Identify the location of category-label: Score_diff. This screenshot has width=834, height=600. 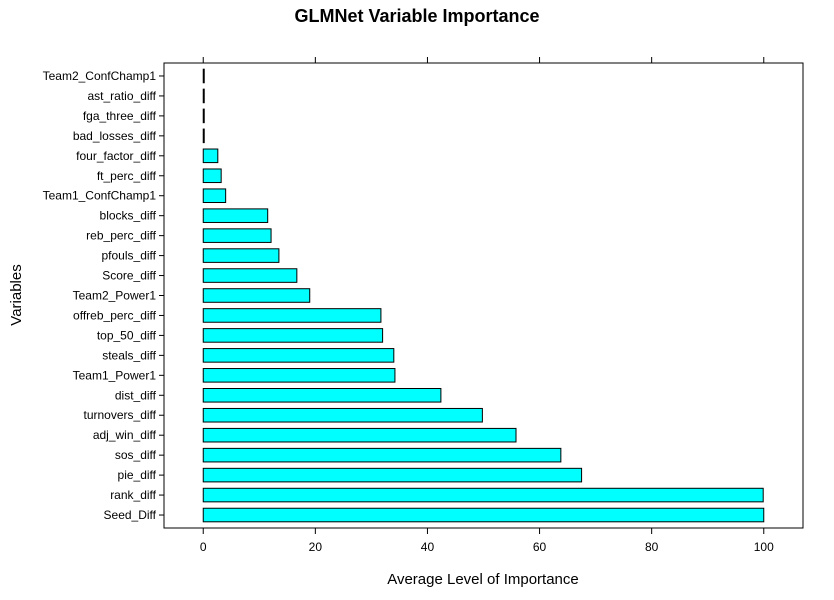
(129, 276).